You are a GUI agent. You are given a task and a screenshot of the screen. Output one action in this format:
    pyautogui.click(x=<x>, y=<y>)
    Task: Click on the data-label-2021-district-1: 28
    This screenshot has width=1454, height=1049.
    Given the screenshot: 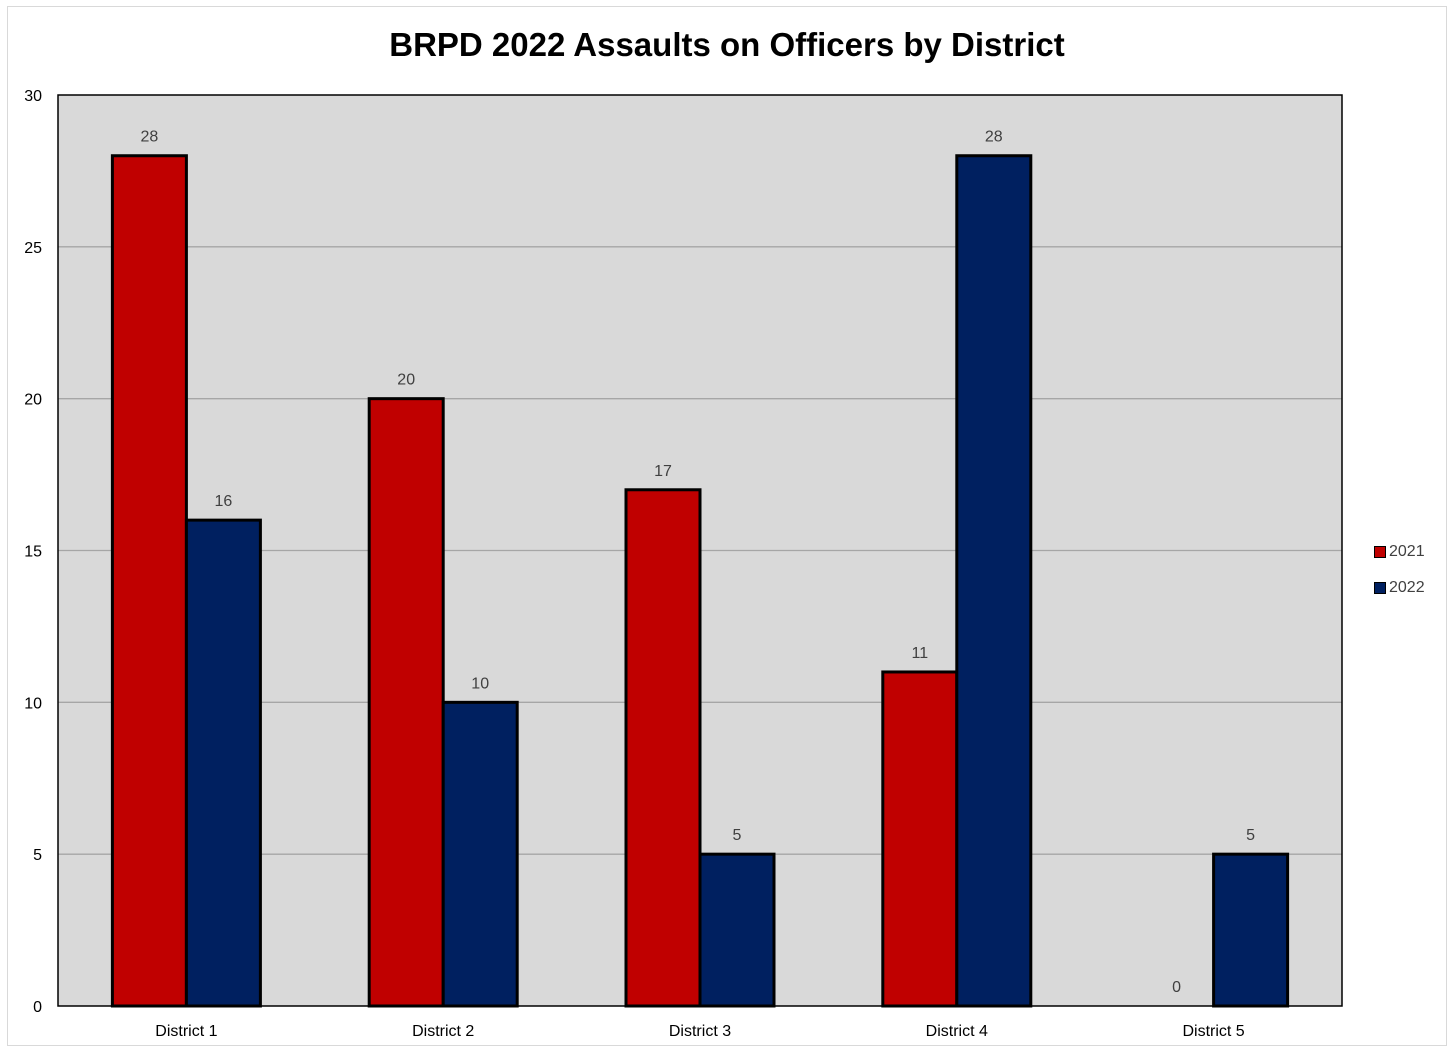 What is the action you would take?
    pyautogui.click(x=150, y=137)
    